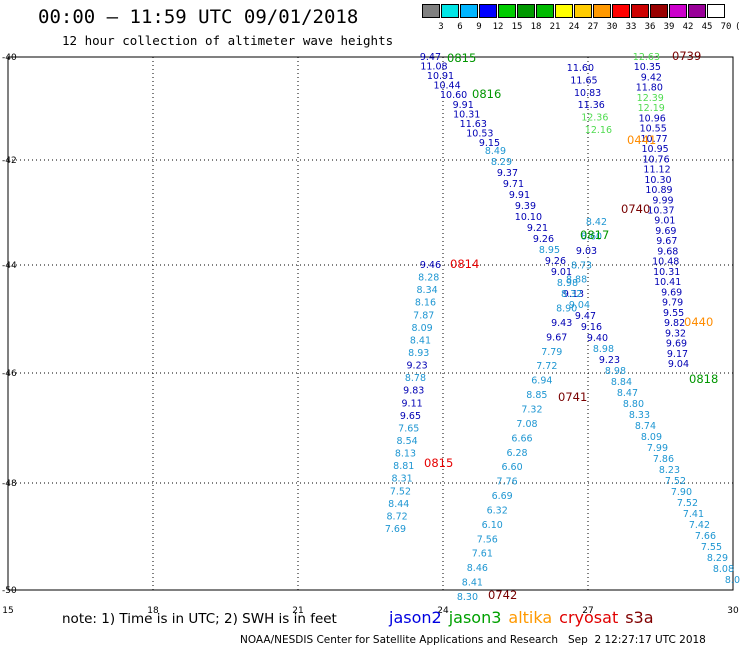 This screenshot has width=740, height=650. Describe the element at coordinates (672, 303) in the screenshot. I see `wave-height-reading: 9.79` at that location.